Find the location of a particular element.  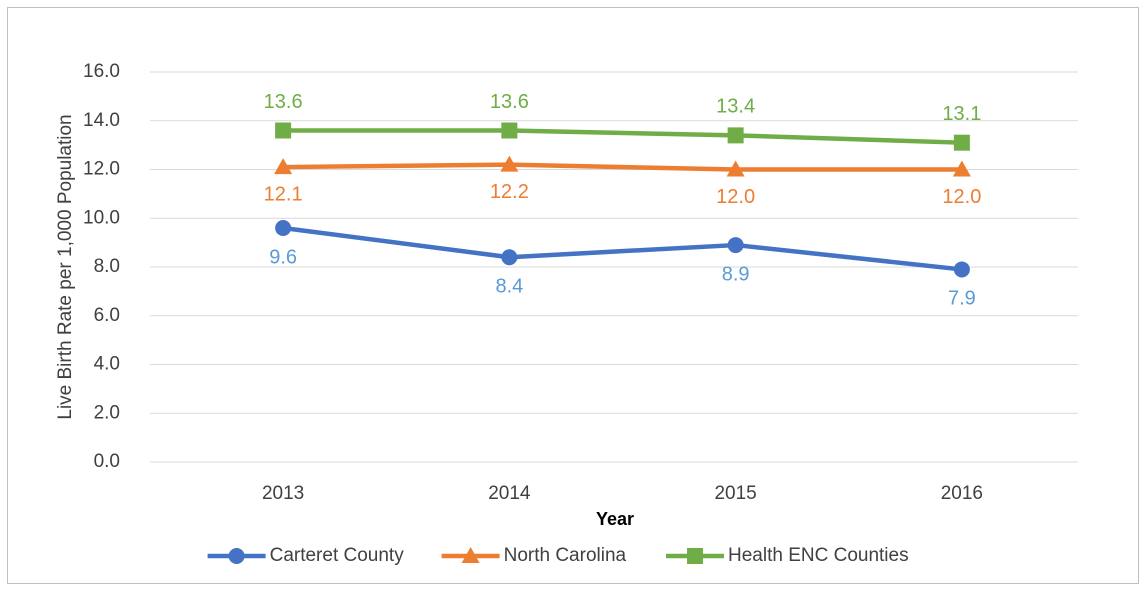

y-tick-label: 4.0 is located at coordinates (107, 364).